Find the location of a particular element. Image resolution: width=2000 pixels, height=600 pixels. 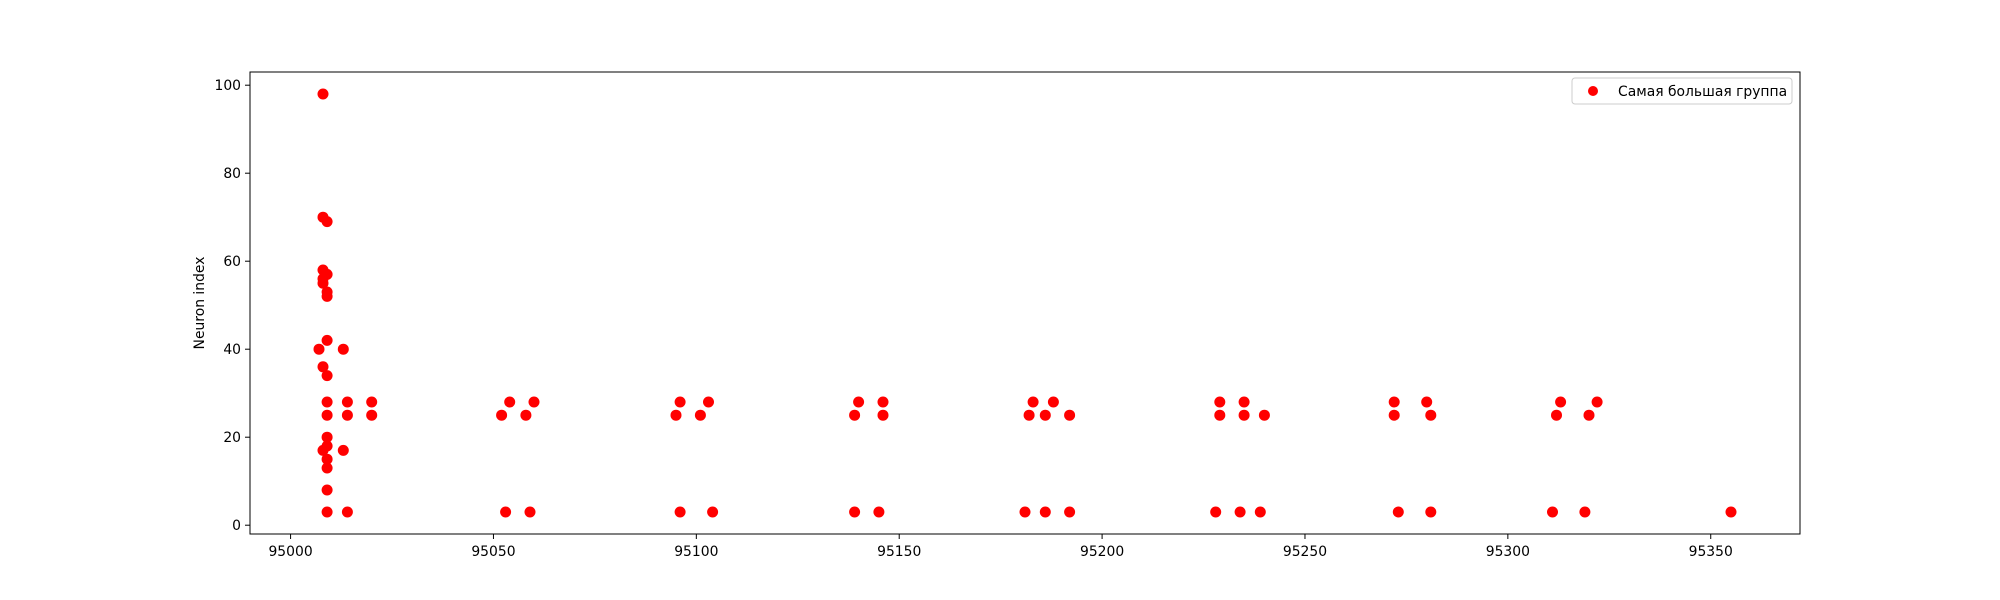

y-tick-label: 0 is located at coordinates (236, 526).